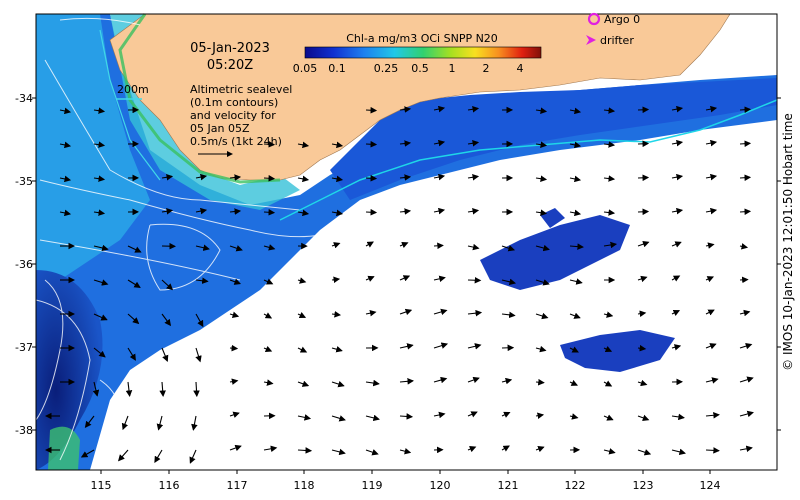 The height and width of the screenshot is (500, 800). What do you see at coordinates (372, 485) in the screenshot?
I see `x-tick-label: 119` at bounding box center [372, 485].